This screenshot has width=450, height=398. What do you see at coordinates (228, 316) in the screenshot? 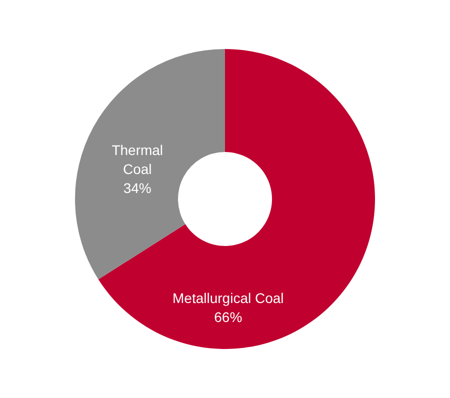
I see `data-label: 66%` at bounding box center [228, 316].